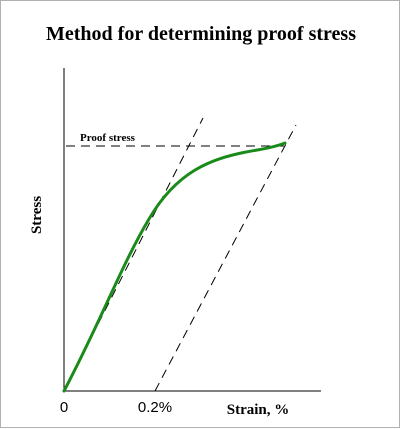 The width and height of the screenshot is (400, 429). I want to click on x-tick-label-0: 0, so click(64, 407).